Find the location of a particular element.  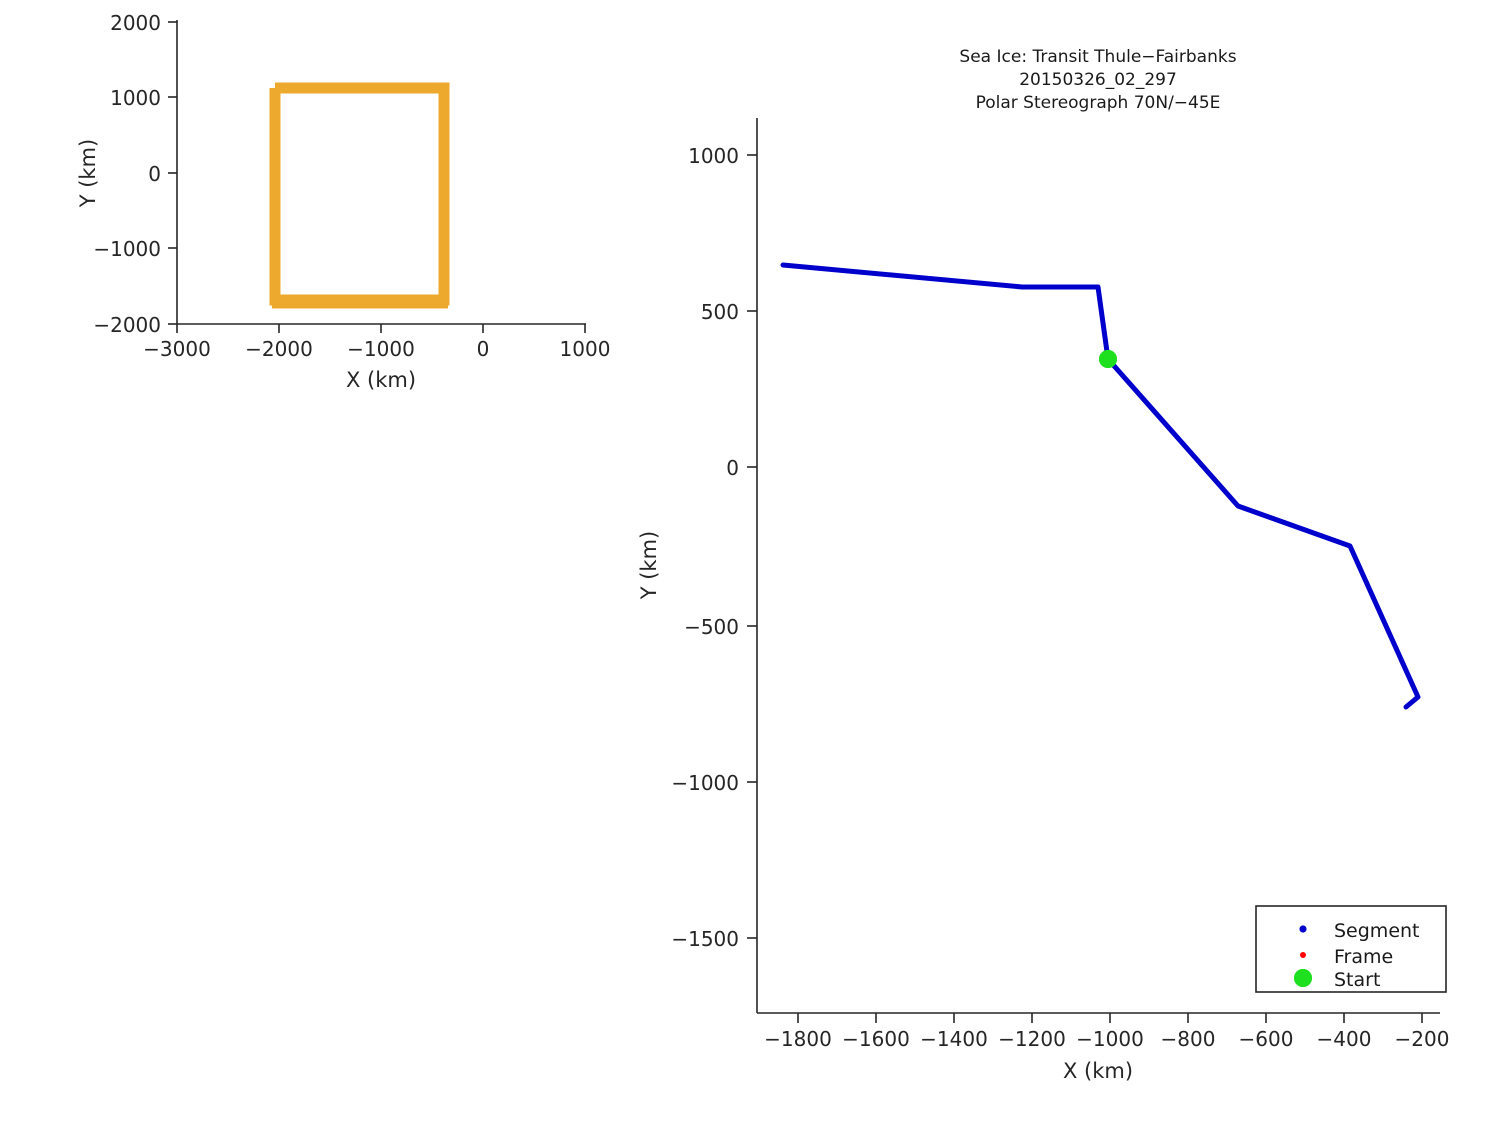

overview-x-tick-label-neg1000: −1000 is located at coordinates (381, 349).